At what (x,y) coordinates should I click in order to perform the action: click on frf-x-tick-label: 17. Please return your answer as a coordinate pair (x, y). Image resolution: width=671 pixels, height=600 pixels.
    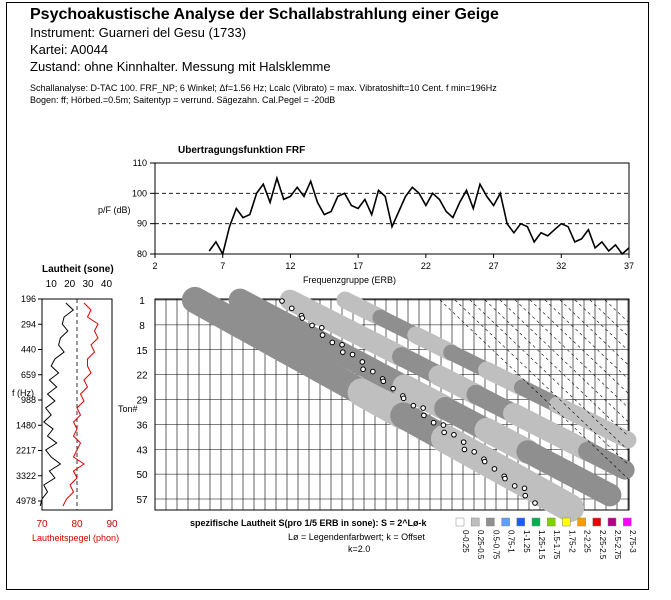
    Looking at the image, I should click on (358, 266).